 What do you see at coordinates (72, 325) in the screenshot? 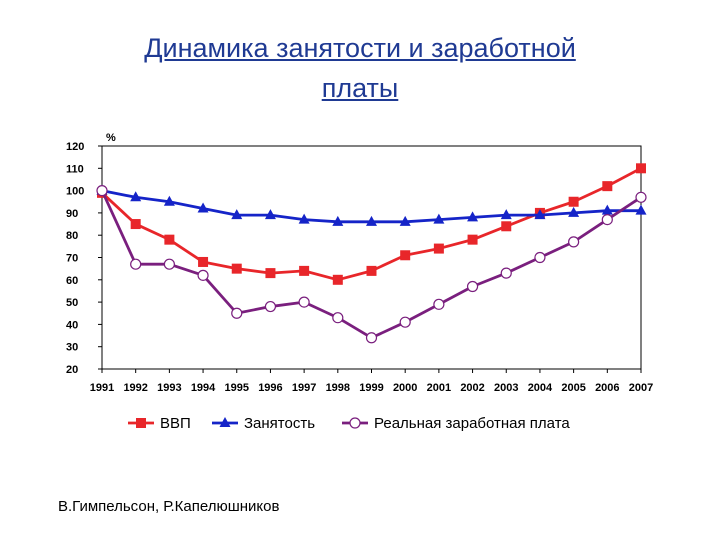
I see `y-tick-label: 40` at bounding box center [72, 325].